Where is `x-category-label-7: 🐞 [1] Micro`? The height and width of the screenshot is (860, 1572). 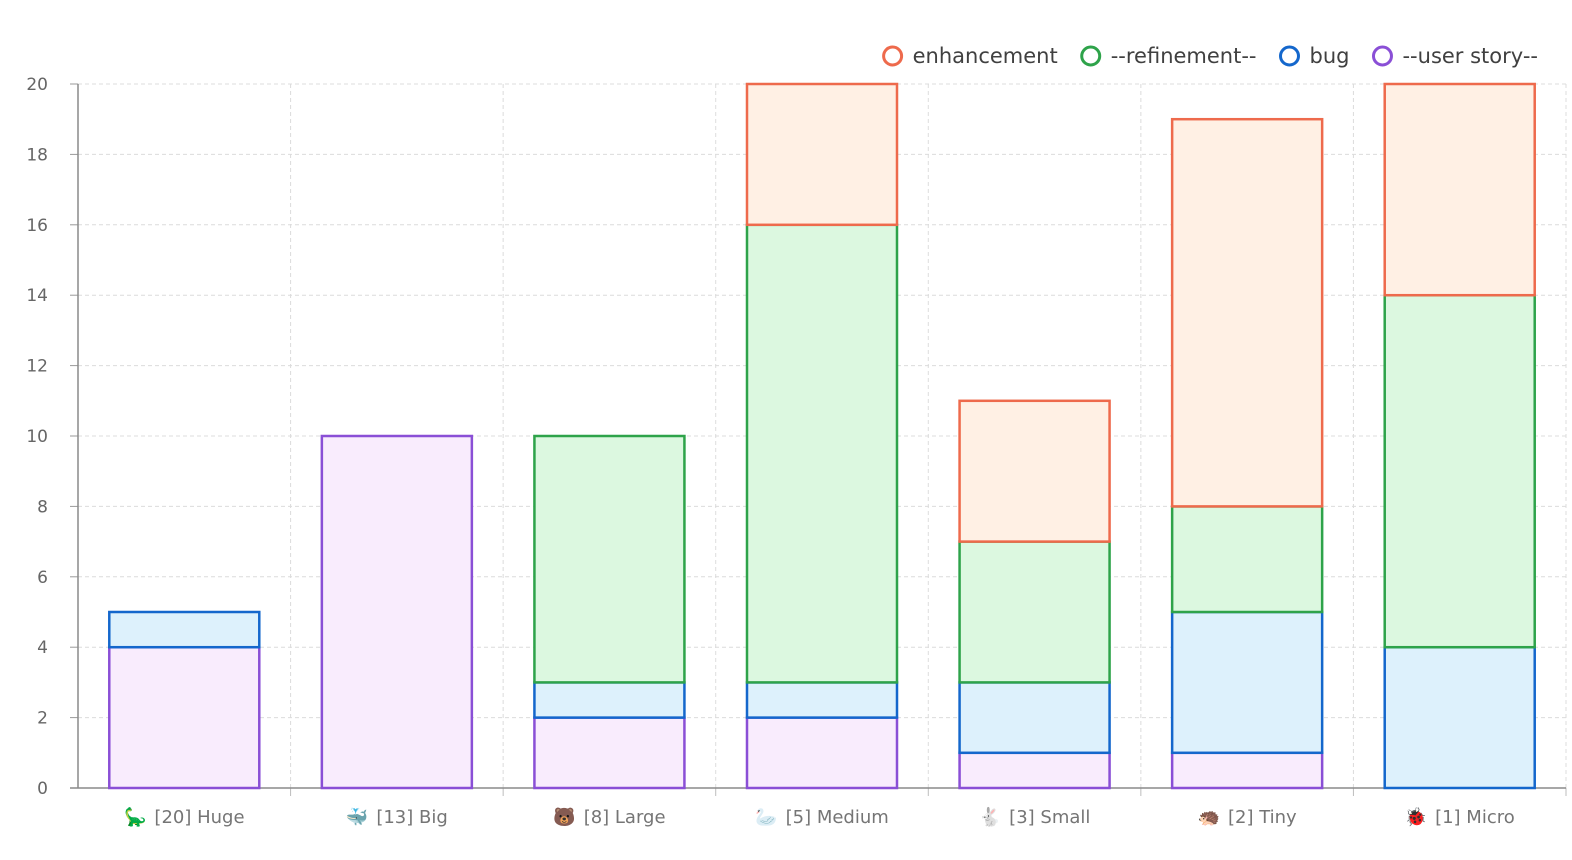 x-category-label-7: 🐞 [1] Micro is located at coordinates (1460, 817).